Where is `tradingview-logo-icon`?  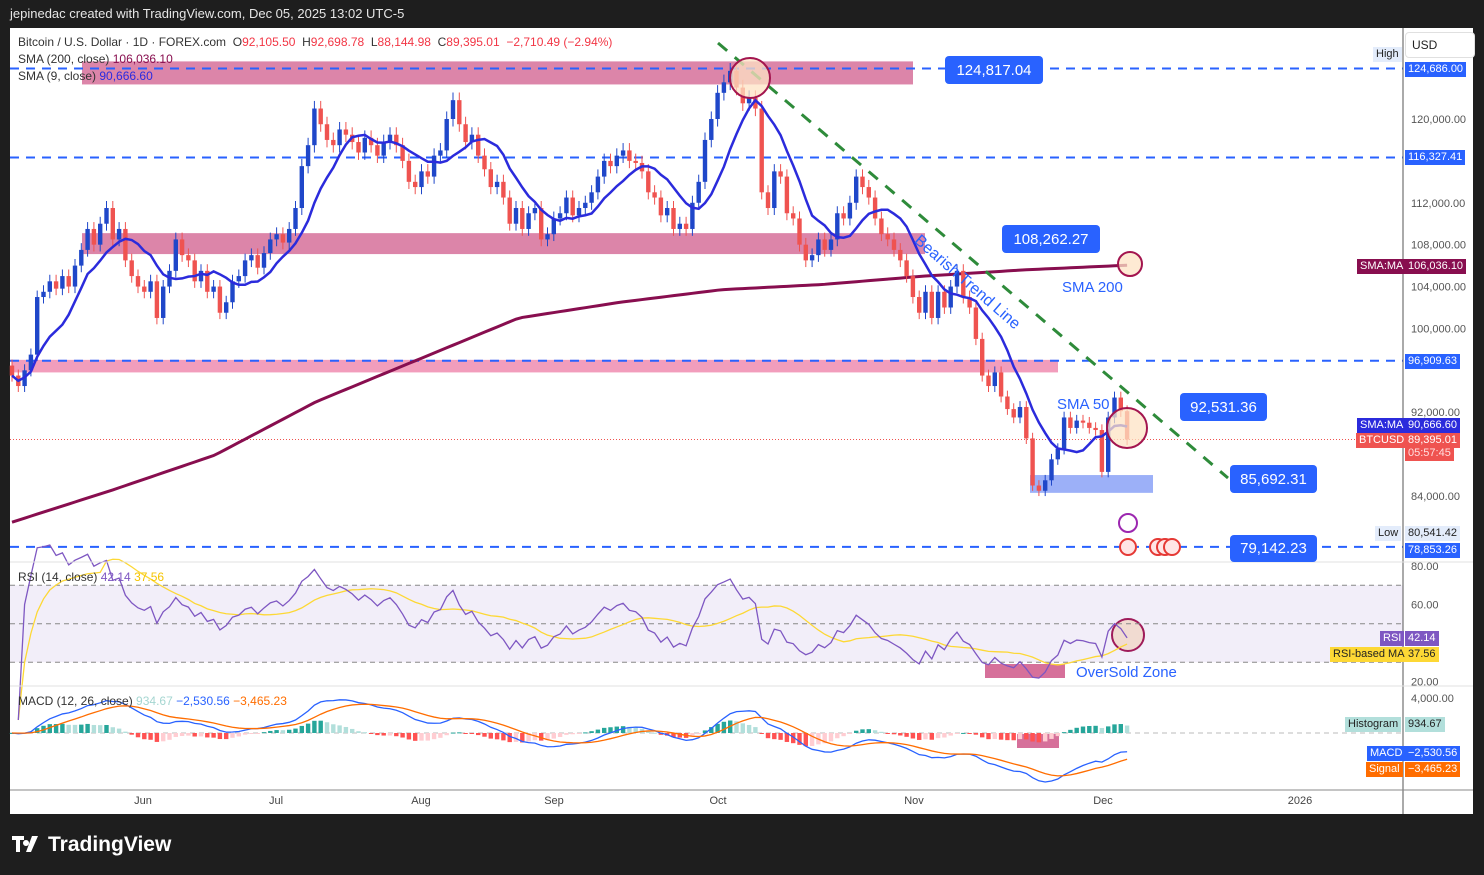 tradingview-logo-icon is located at coordinates (25, 844).